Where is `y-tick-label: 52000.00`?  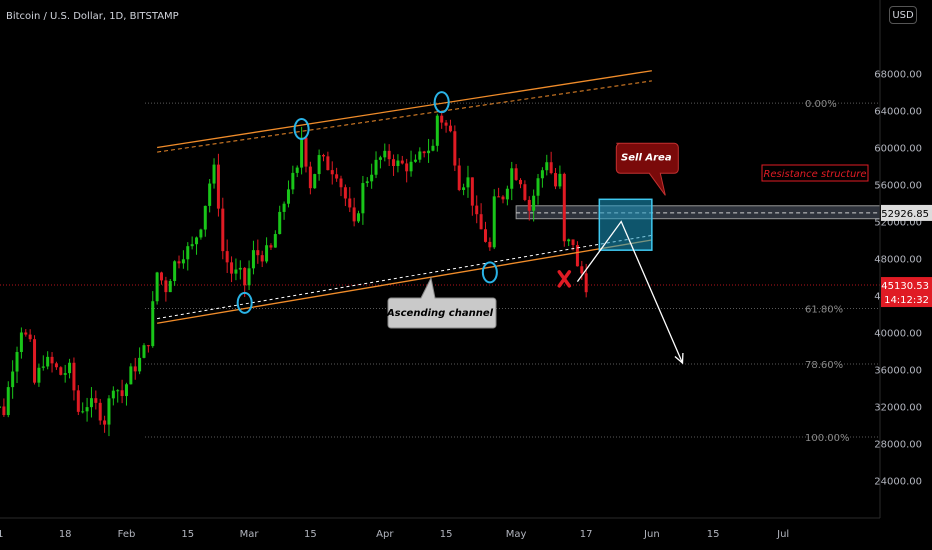 y-tick-label: 52000.00 is located at coordinates (898, 223).